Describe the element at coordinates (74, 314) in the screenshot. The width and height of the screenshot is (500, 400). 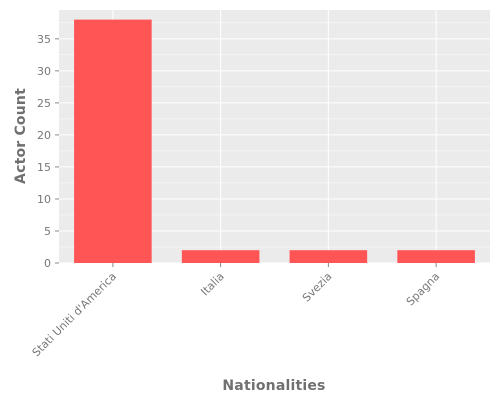
I see `x-tick-label: Stati Uniti d'America` at that location.